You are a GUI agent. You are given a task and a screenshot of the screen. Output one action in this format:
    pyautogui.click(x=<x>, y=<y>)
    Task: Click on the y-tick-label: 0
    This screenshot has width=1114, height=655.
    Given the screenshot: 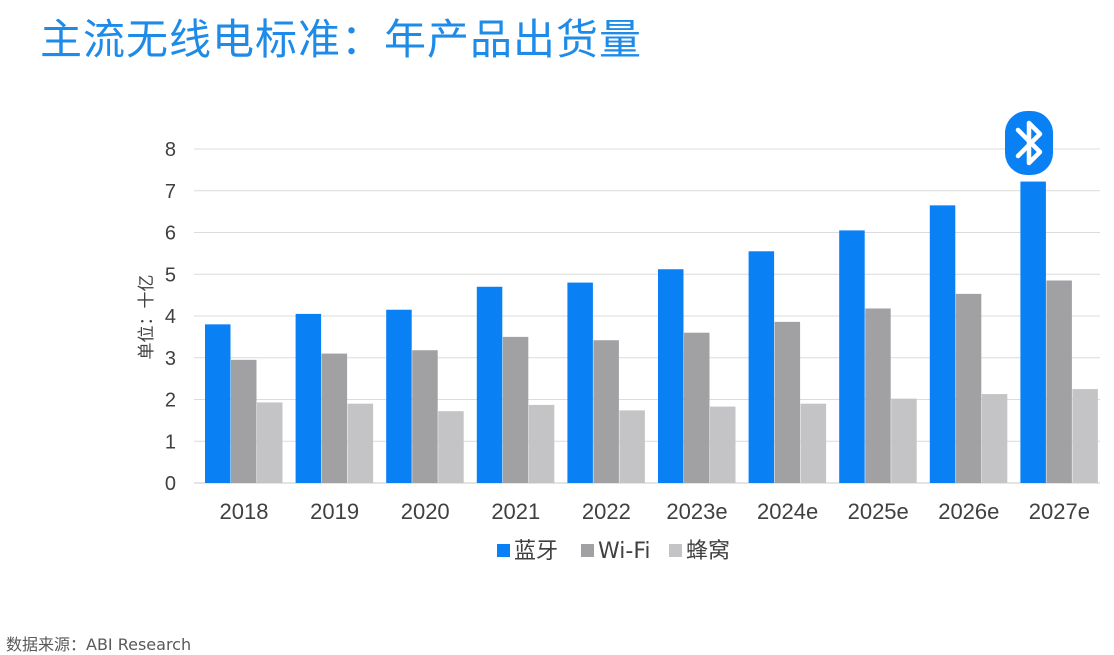 What is the action you would take?
    pyautogui.click(x=170, y=484)
    